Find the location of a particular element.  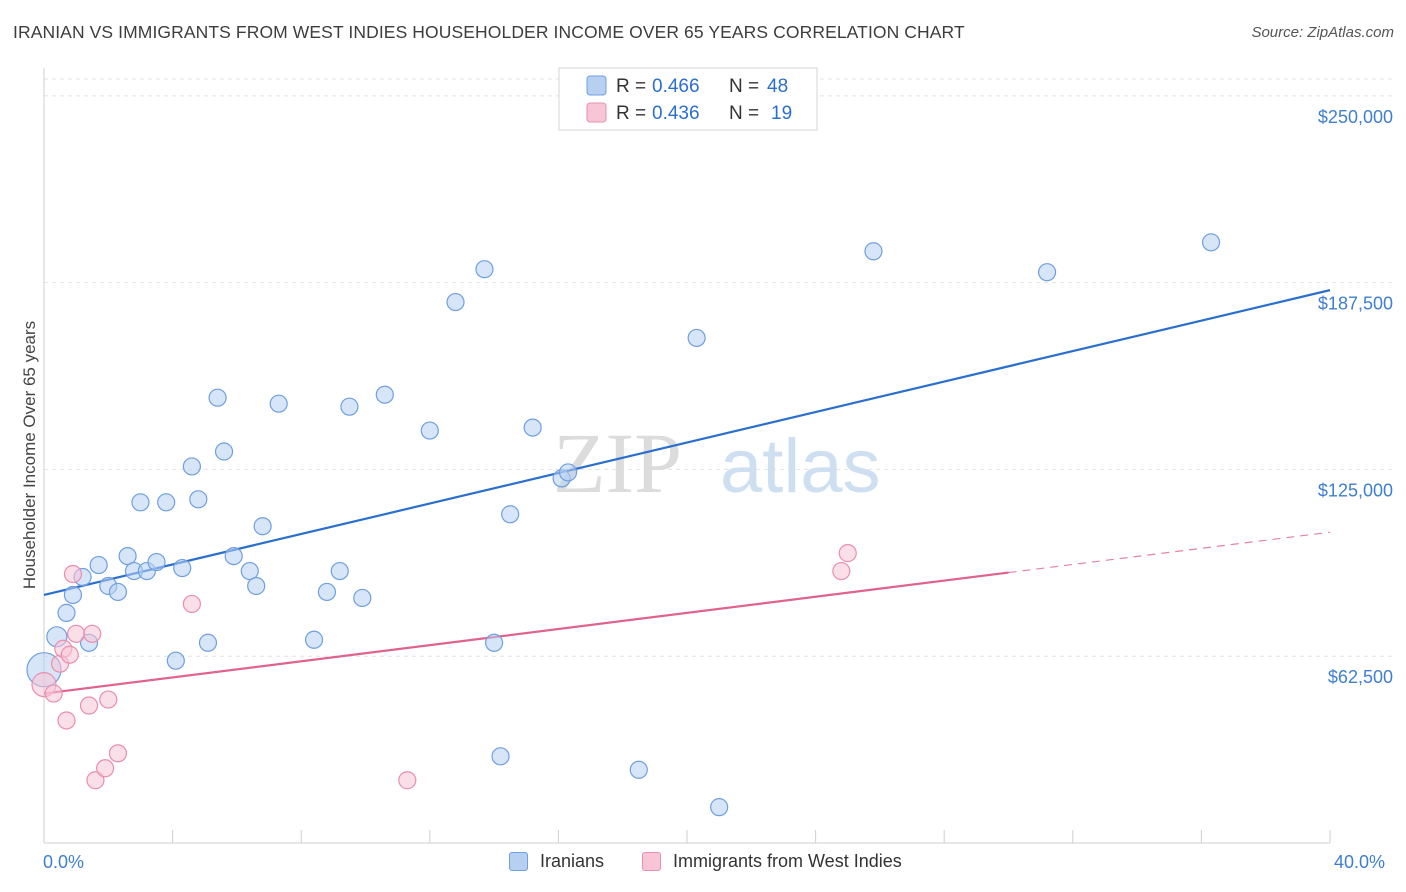

x-axis-min-label: 0.0% is located at coordinates (64, 862).